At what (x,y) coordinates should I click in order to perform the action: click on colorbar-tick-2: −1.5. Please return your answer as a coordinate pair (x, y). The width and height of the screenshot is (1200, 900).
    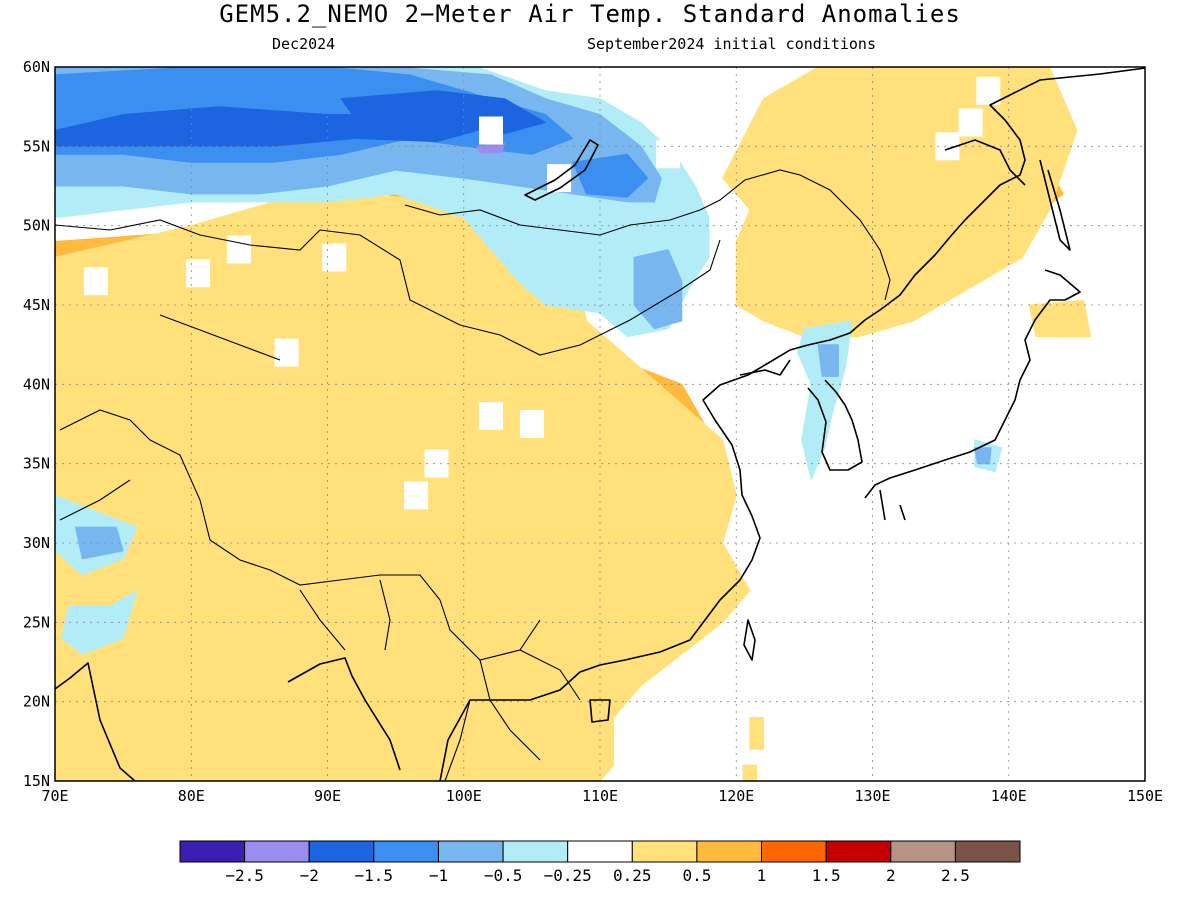
    Looking at the image, I should click on (374, 875).